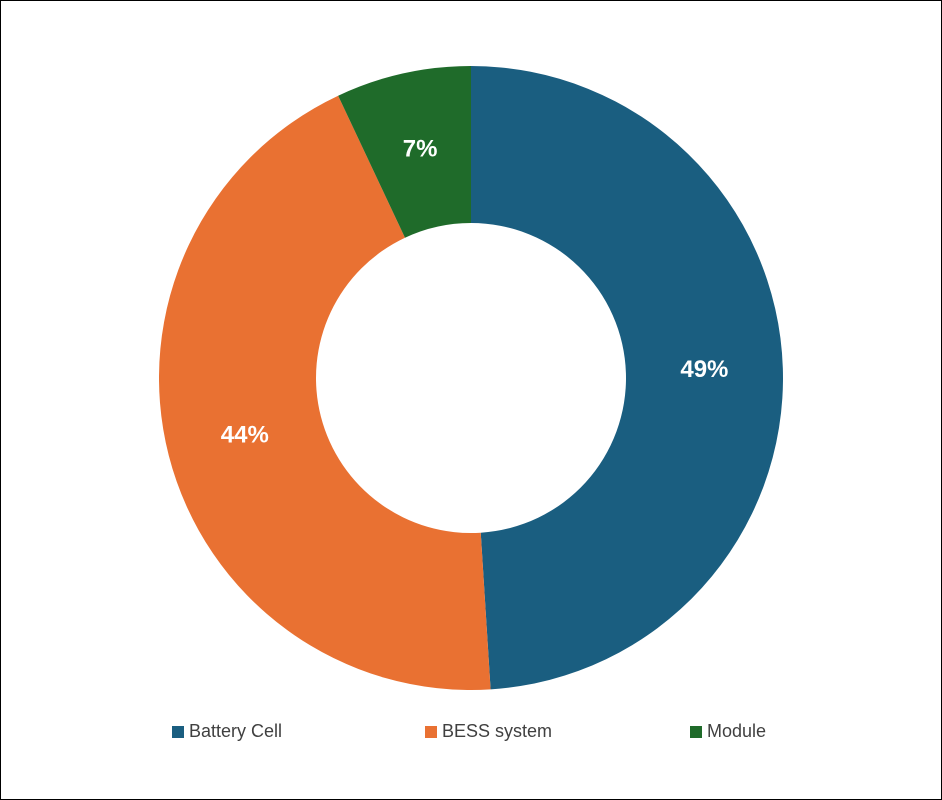  What do you see at coordinates (245, 434) in the screenshot?
I see `data-label: 44%` at bounding box center [245, 434].